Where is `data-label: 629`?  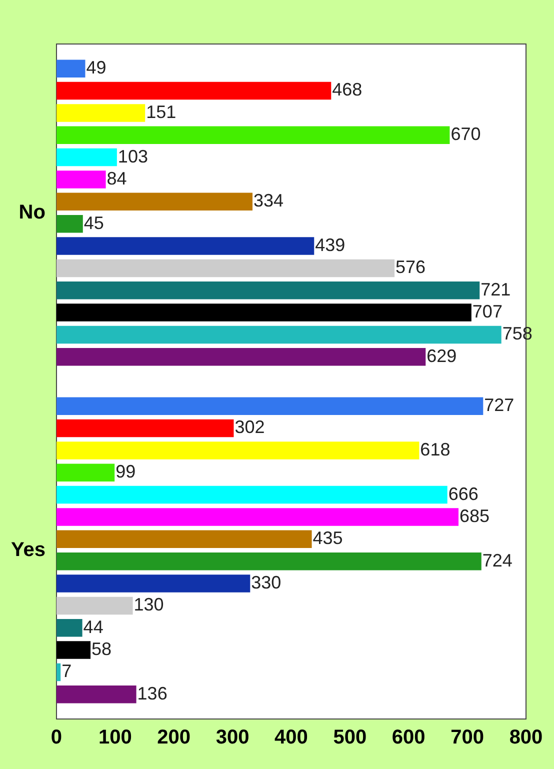 data-label: 629 is located at coordinates (441, 356).